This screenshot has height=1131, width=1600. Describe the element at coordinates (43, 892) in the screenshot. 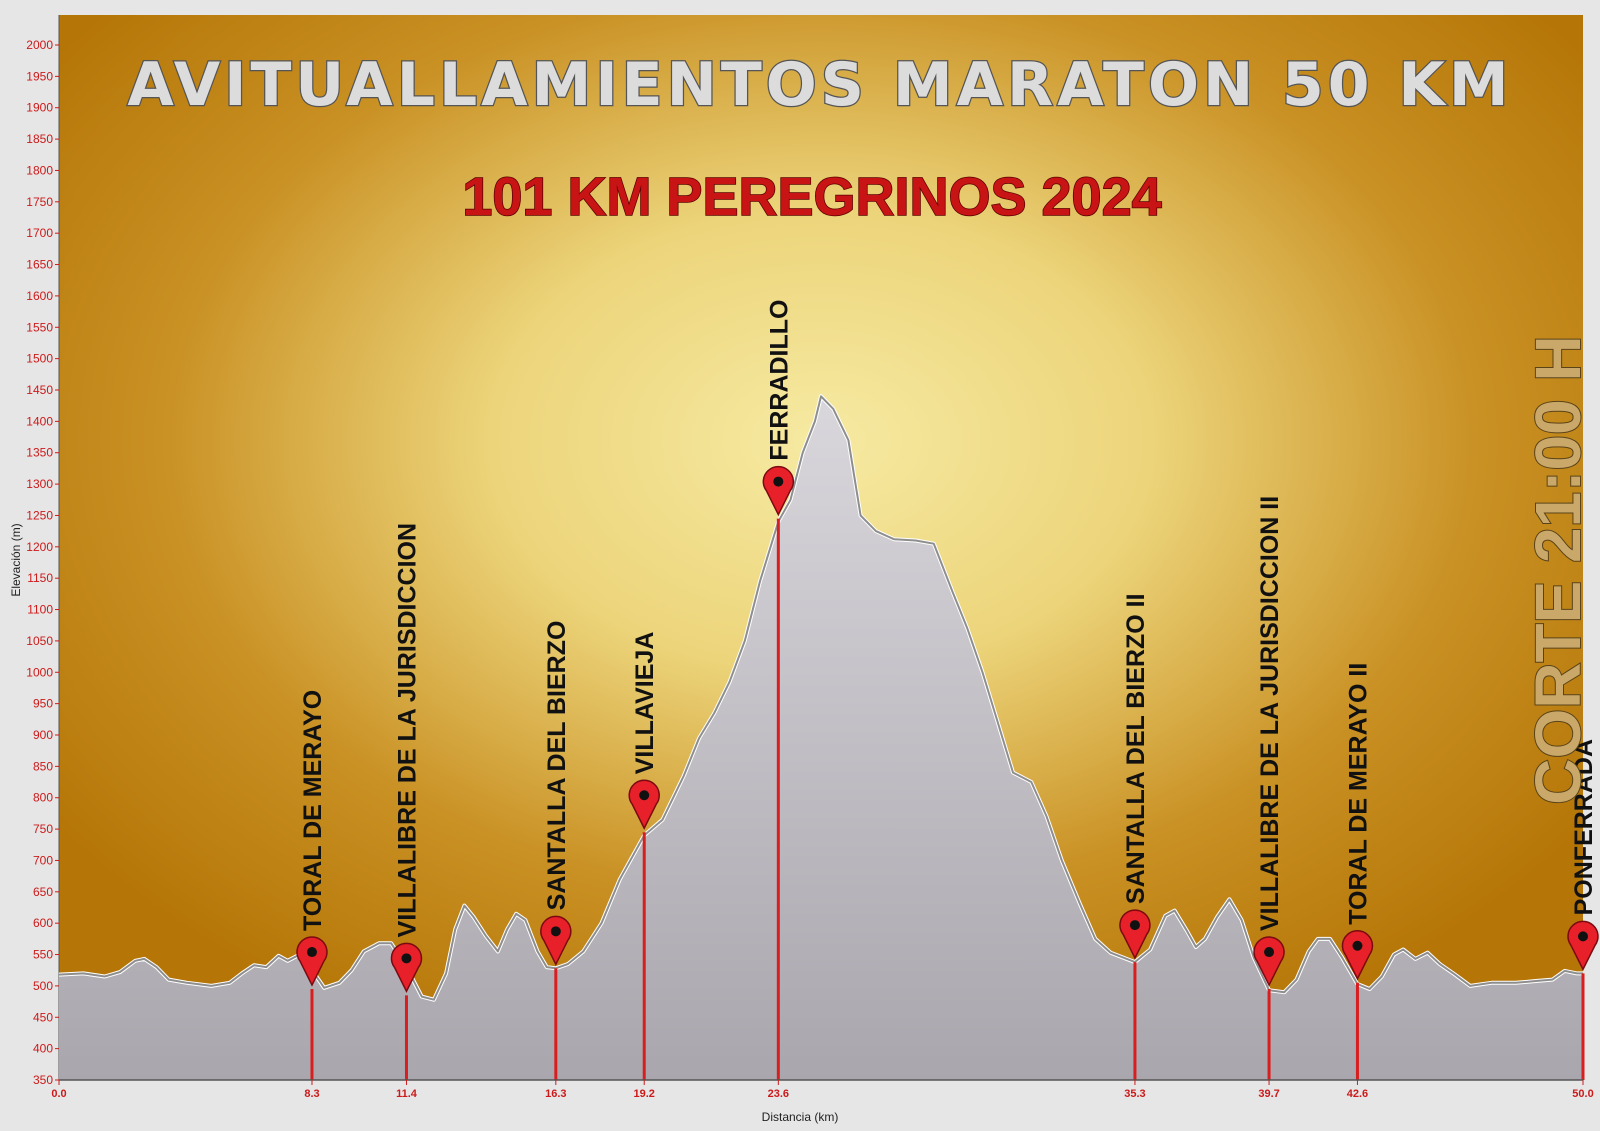

I see `y-tick-label: 650` at that location.